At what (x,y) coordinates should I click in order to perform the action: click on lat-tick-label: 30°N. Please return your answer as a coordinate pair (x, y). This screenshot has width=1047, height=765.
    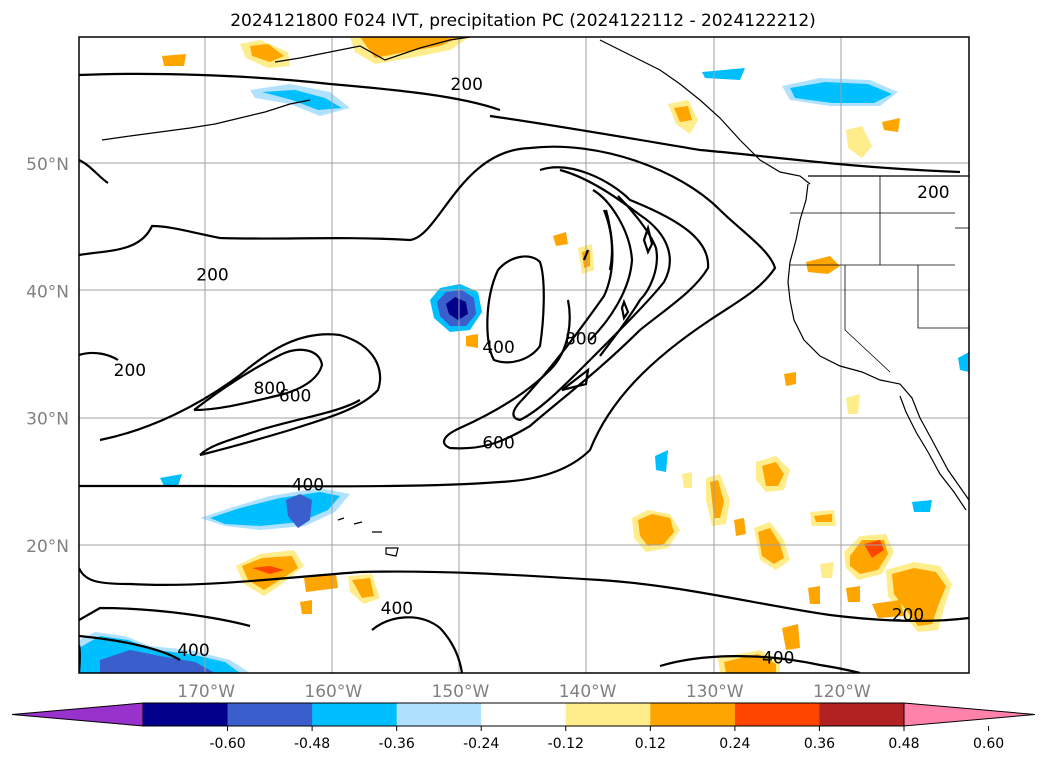
    Looking at the image, I should click on (47, 420).